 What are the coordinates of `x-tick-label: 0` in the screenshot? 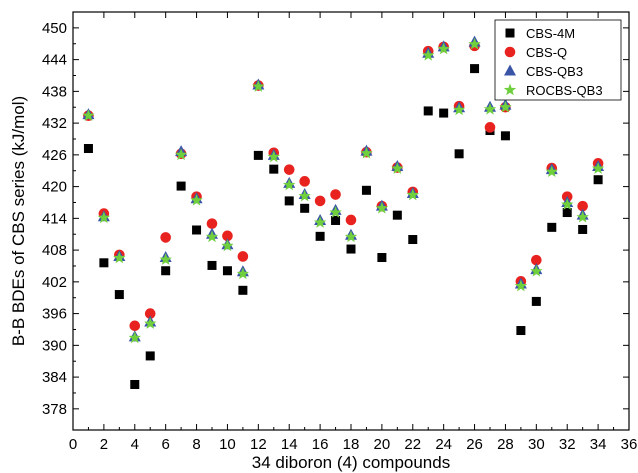 It's located at (73, 444).